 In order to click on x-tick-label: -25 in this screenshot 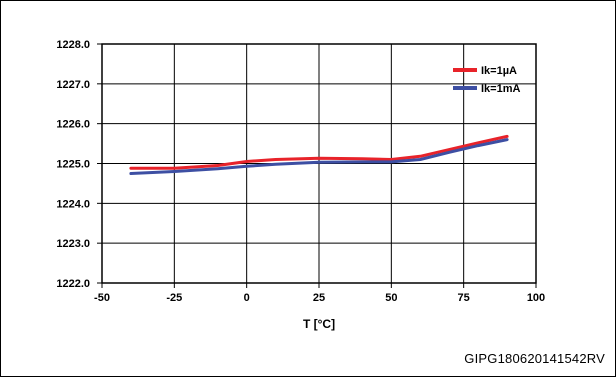, I will do `click(174, 298)`.